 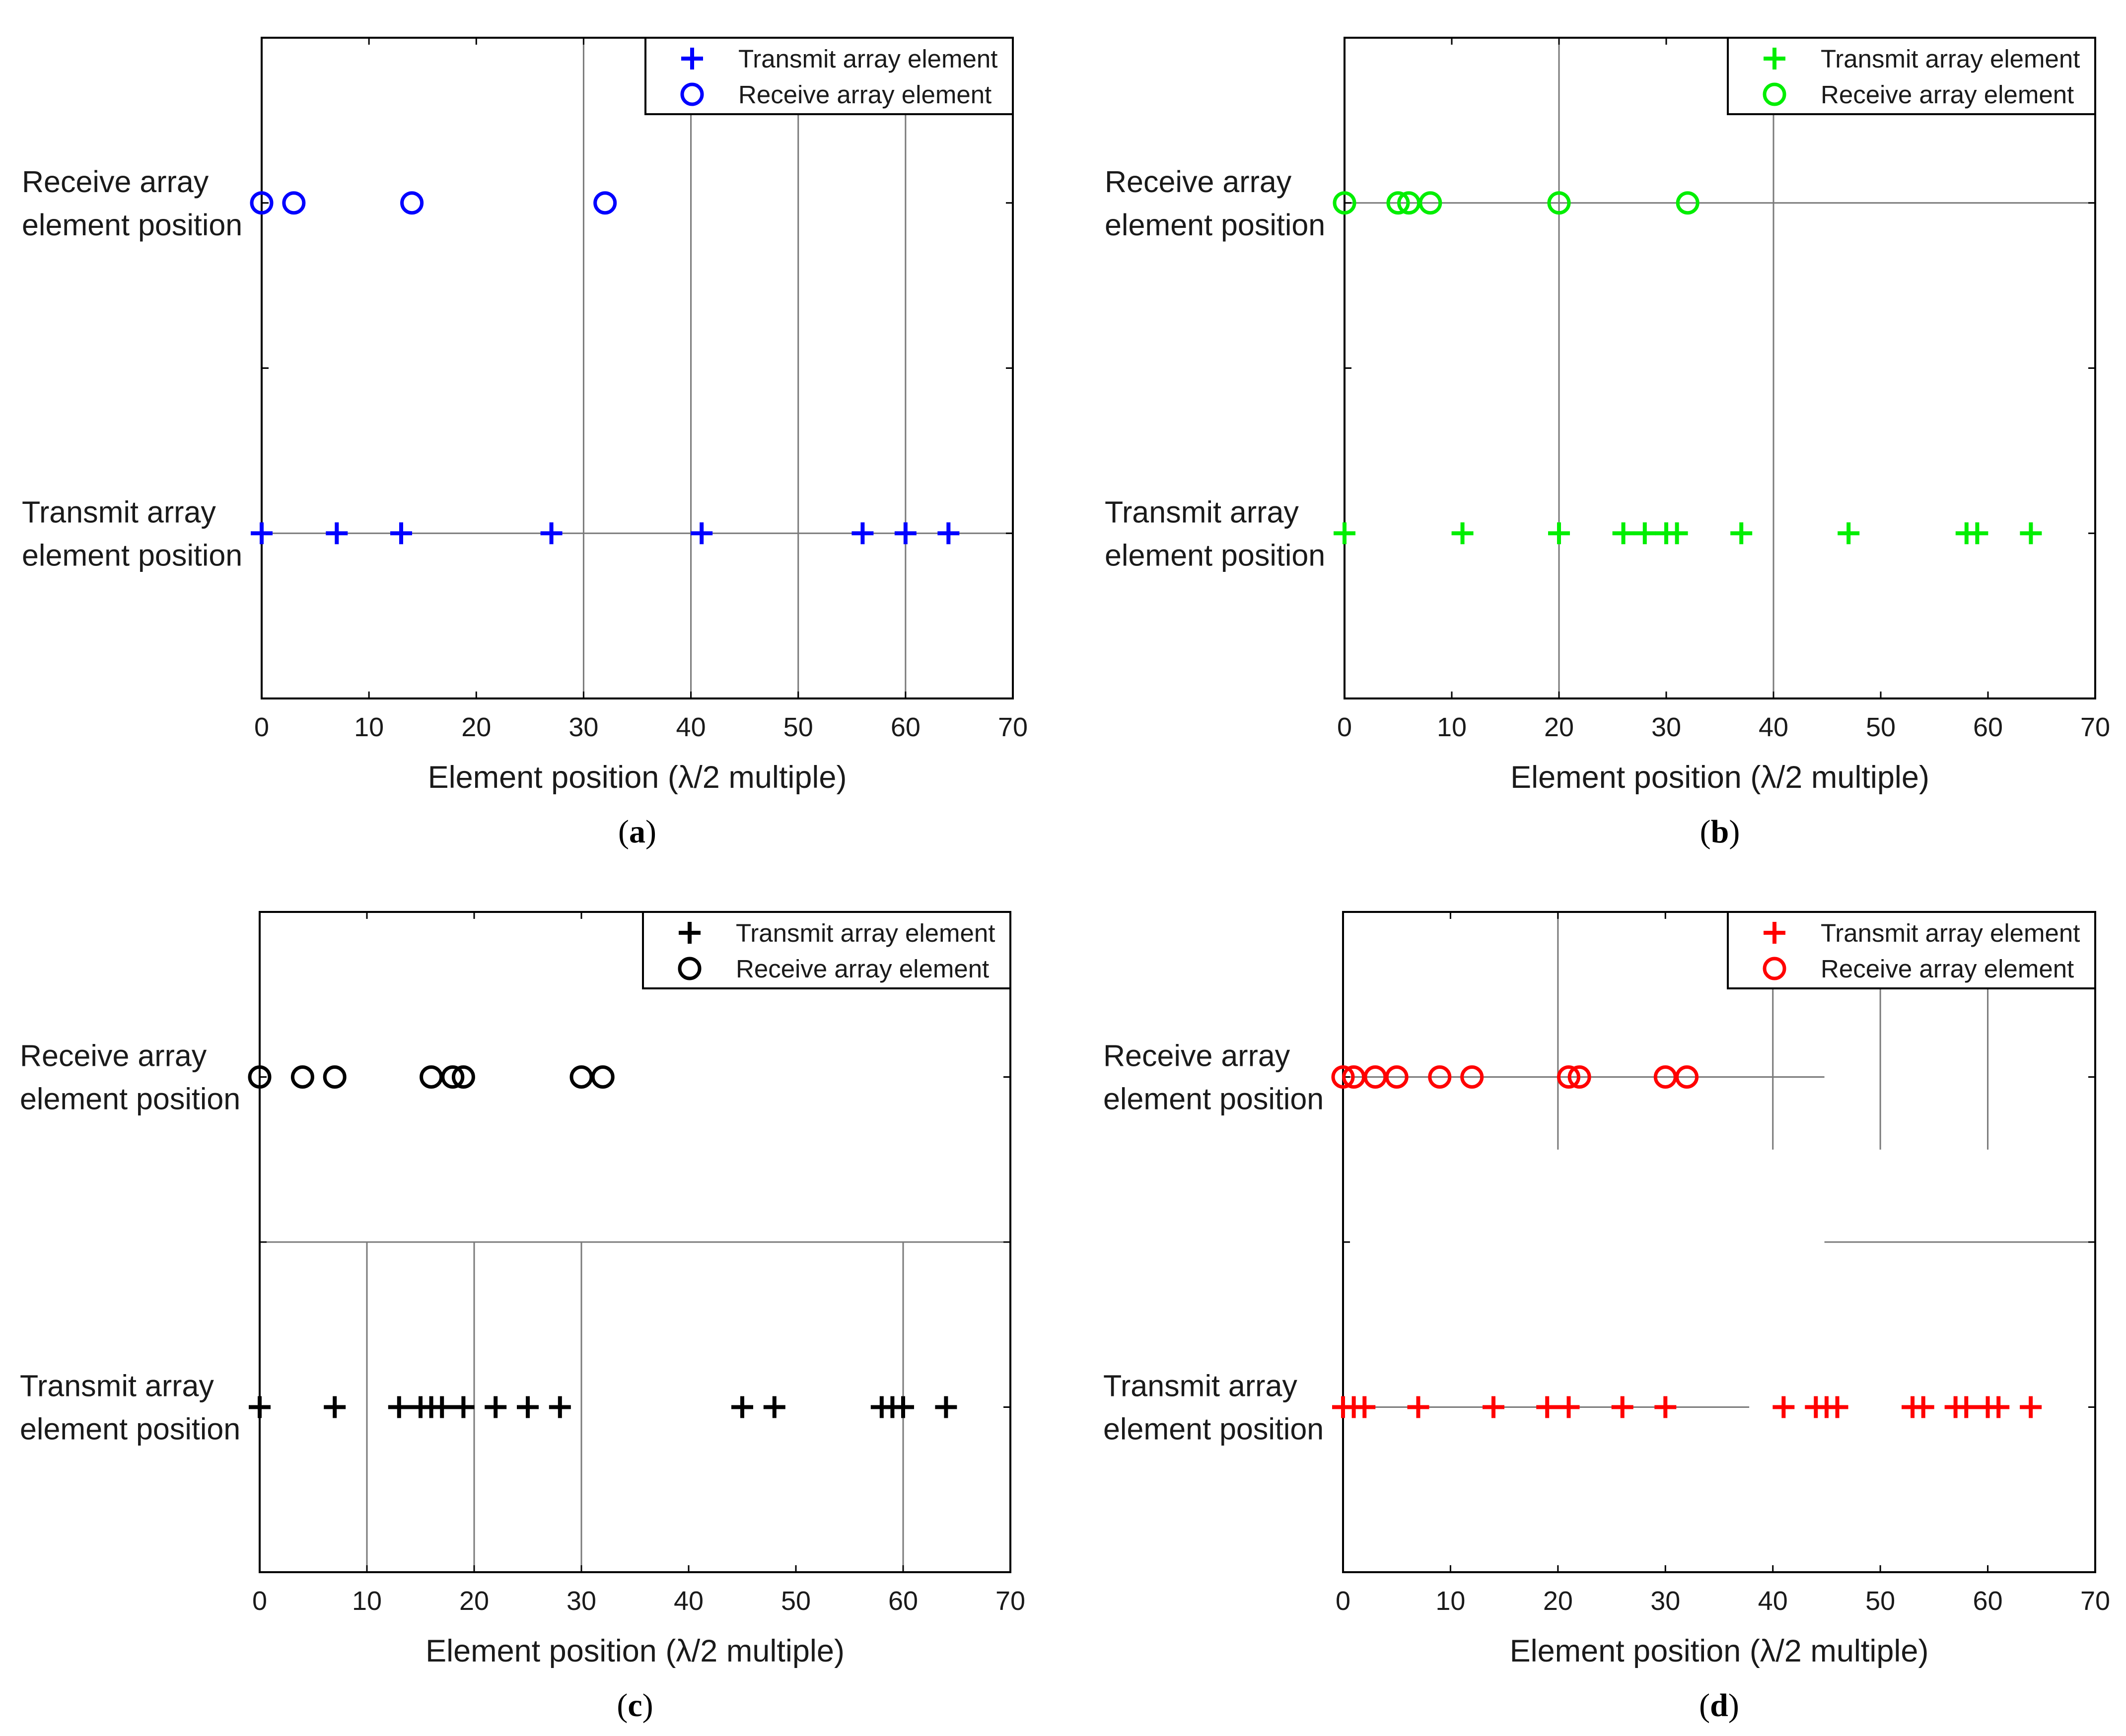 I want to click on panel-label: (d), so click(x=1719, y=1705).